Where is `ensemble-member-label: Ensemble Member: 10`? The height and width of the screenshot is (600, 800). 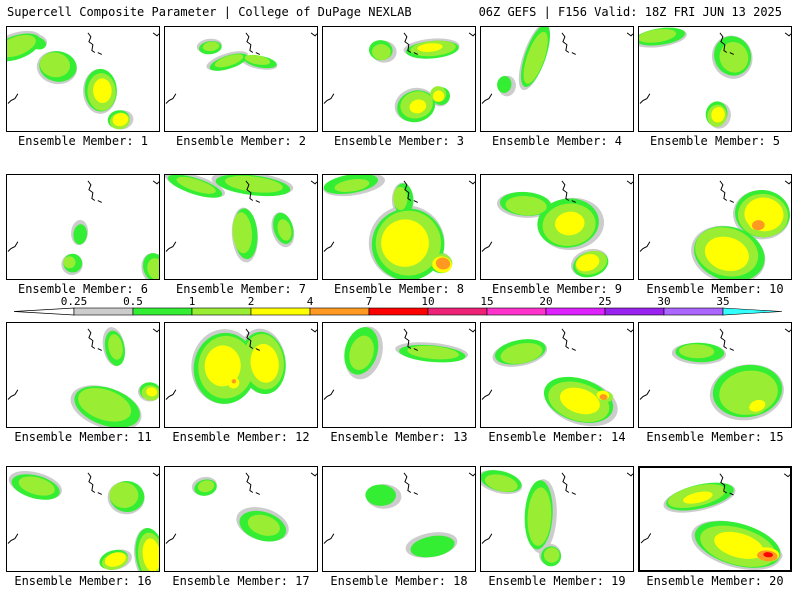 ensemble-member-label: Ensemble Member: 10 is located at coordinates (715, 289).